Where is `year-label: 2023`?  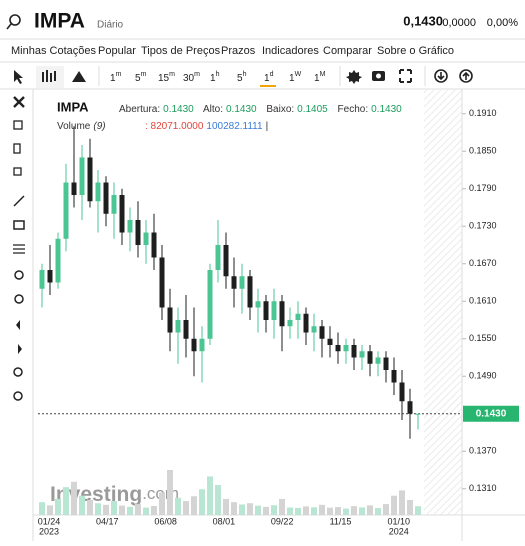
year-label: 2023 is located at coordinates (49, 531).